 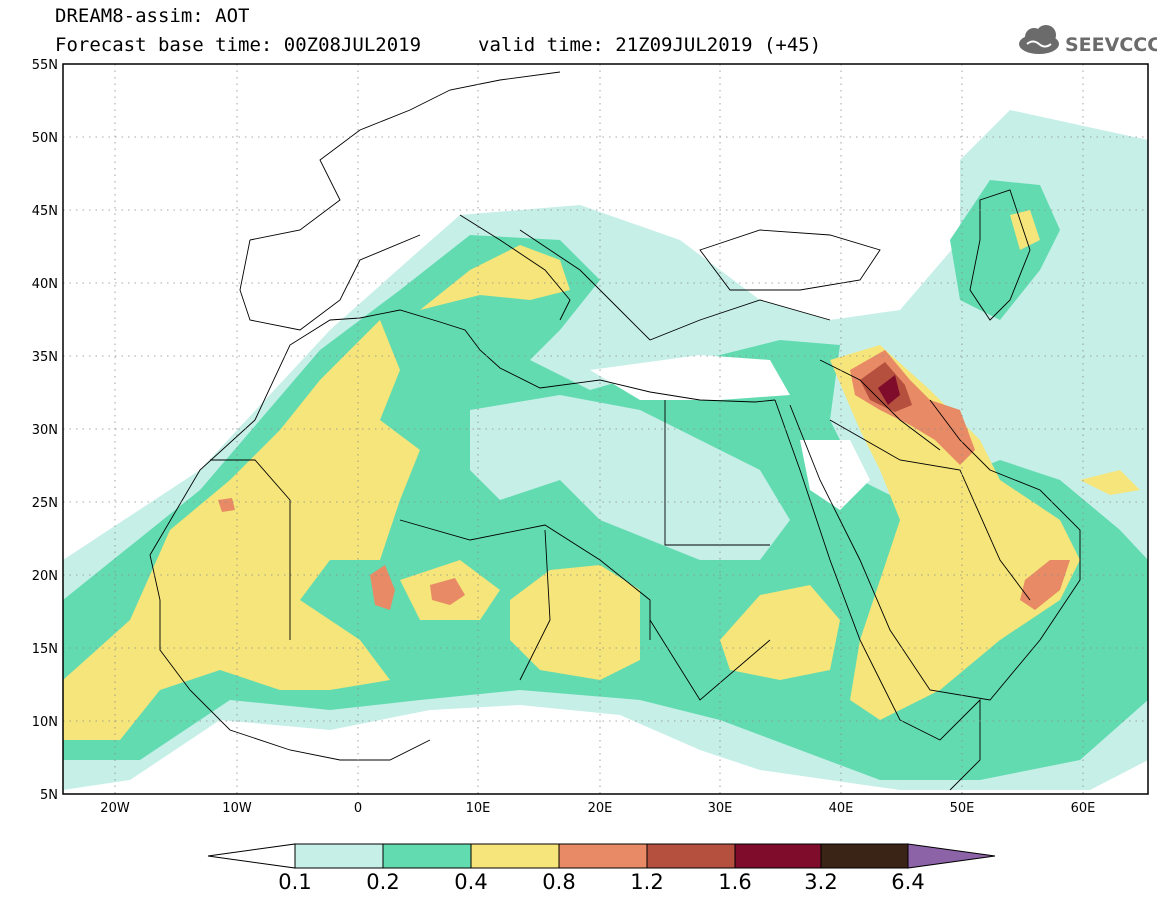 What do you see at coordinates (237, 808) in the screenshot?
I see `lon-label: 10W` at bounding box center [237, 808].